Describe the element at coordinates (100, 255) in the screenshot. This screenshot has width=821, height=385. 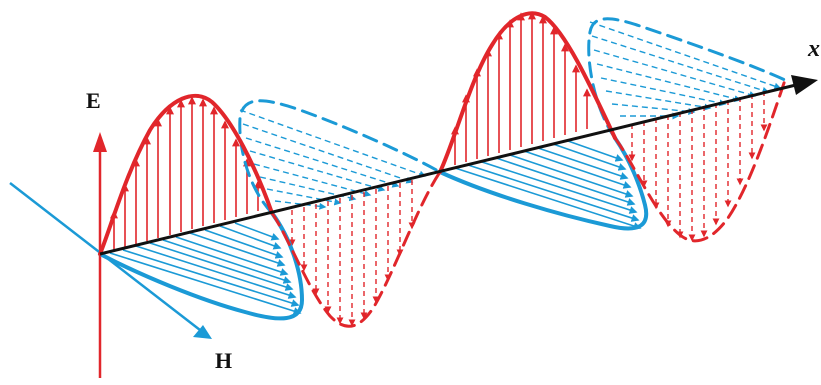
I see `e-axis` at that location.